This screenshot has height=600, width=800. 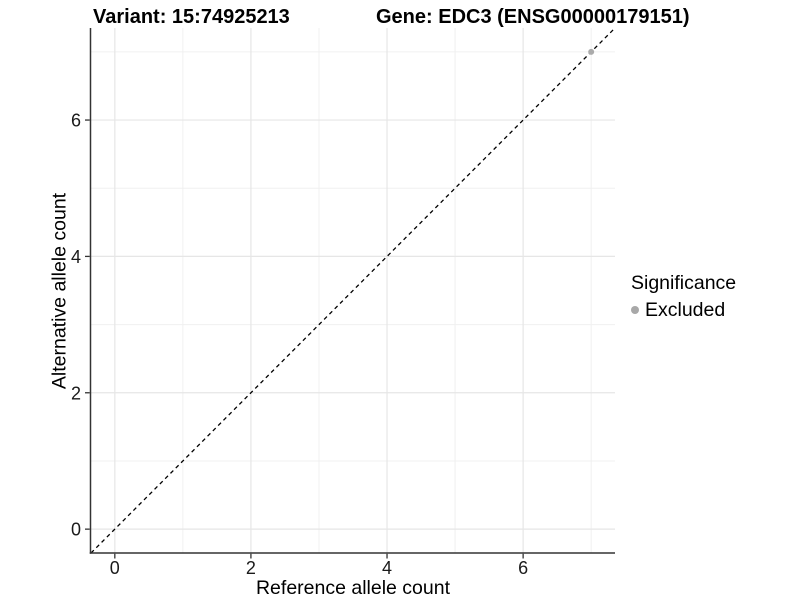 I want to click on x-tick-label: 2, so click(x=251, y=568).